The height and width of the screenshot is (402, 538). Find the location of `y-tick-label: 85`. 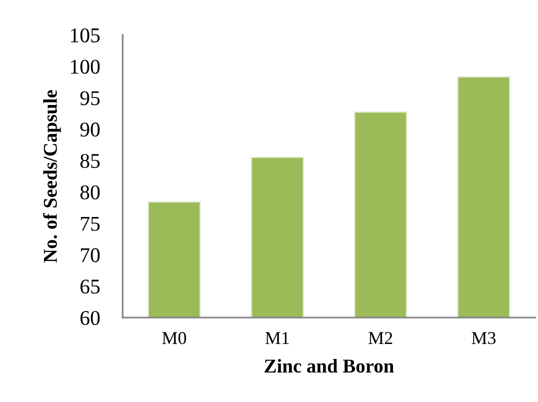

y-tick-label: 85 is located at coordinates (90, 161).